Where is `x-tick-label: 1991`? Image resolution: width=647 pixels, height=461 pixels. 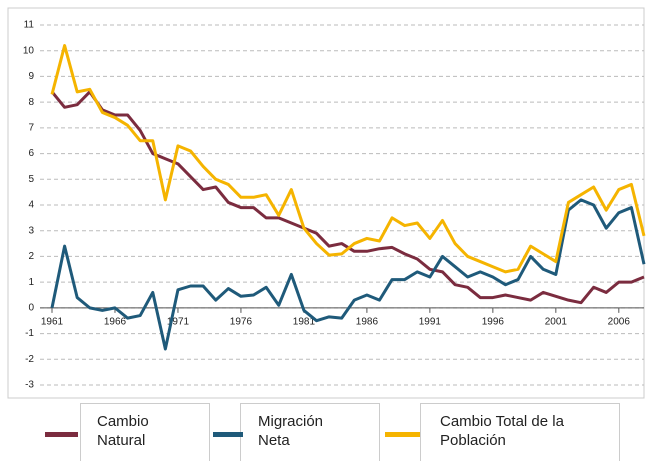 x-tick-label: 1991 is located at coordinates (430, 321).